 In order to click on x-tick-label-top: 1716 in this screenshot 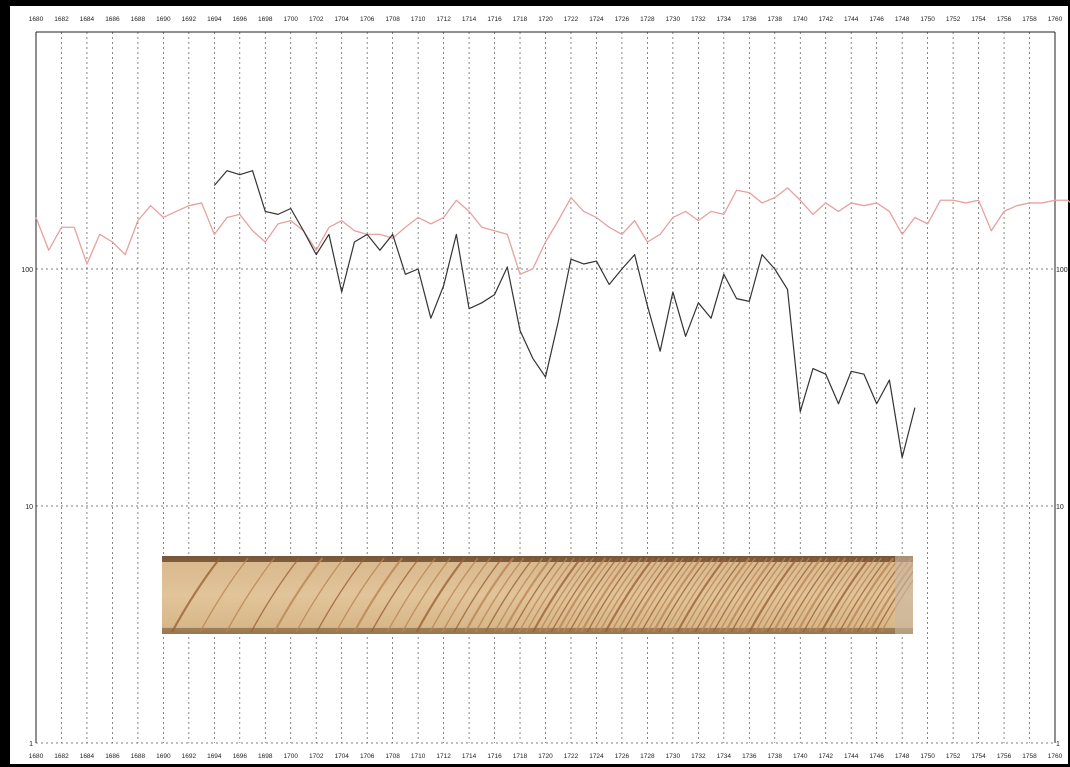, I will do `click(494, 19)`.